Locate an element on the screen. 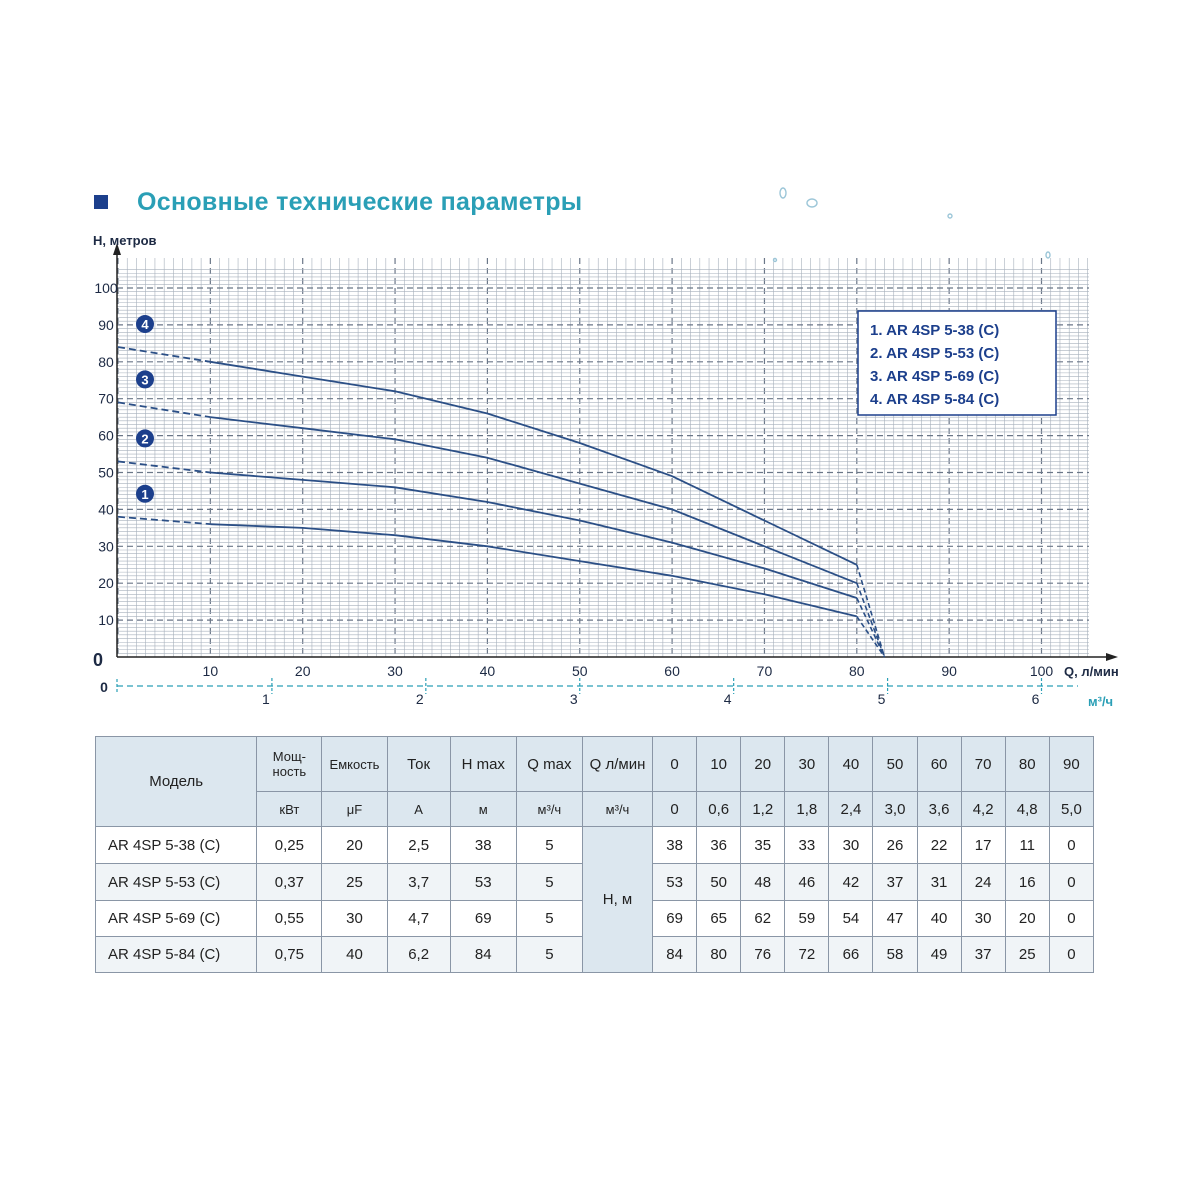 Image resolution: width=1200 pixels, height=1200 pixels. x2-tick-label: 4 is located at coordinates (728, 699).